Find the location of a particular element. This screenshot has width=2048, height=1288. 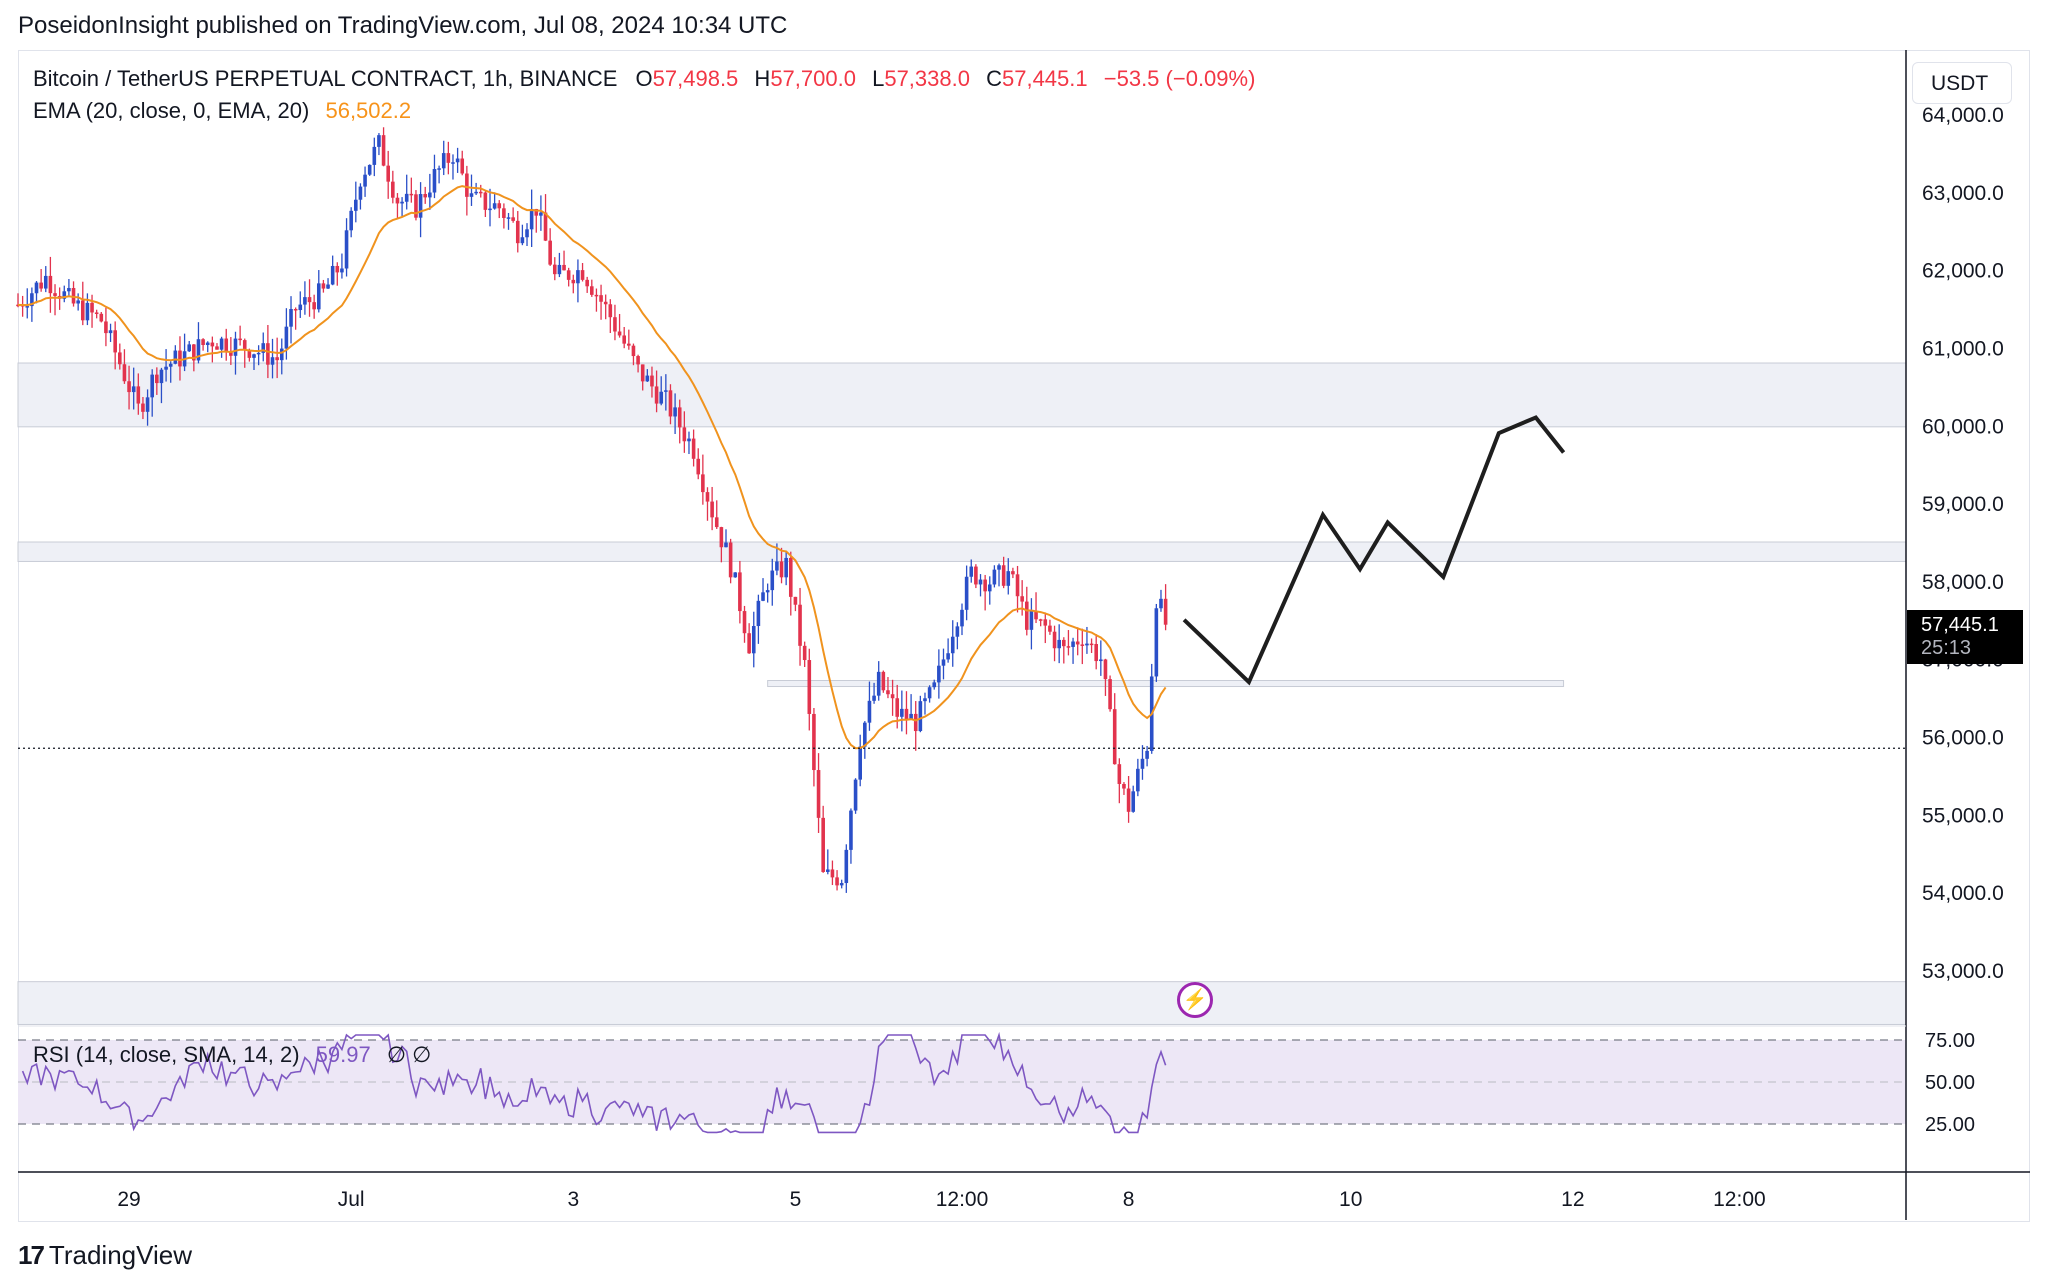

currency-button: USDT is located at coordinates (1962, 83).